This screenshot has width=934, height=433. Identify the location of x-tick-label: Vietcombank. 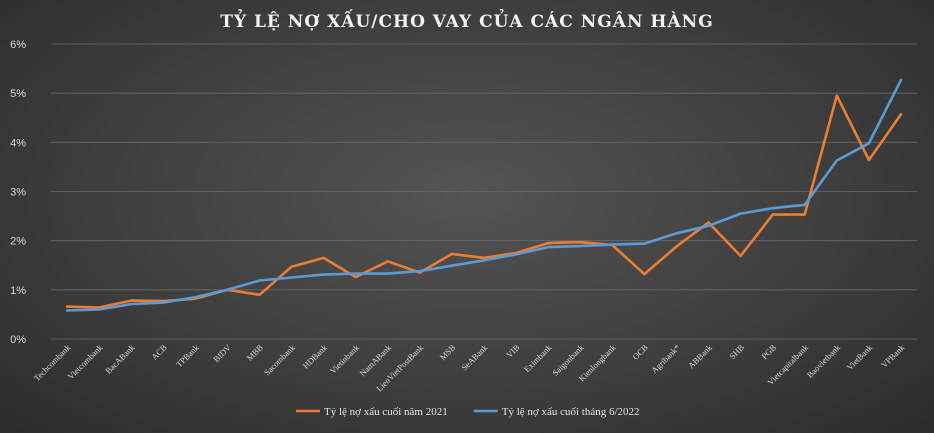
(85, 362).